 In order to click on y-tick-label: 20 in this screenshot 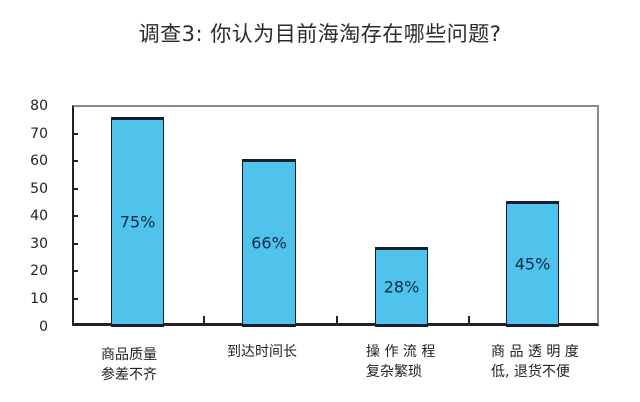, I will do `click(39, 271)`.